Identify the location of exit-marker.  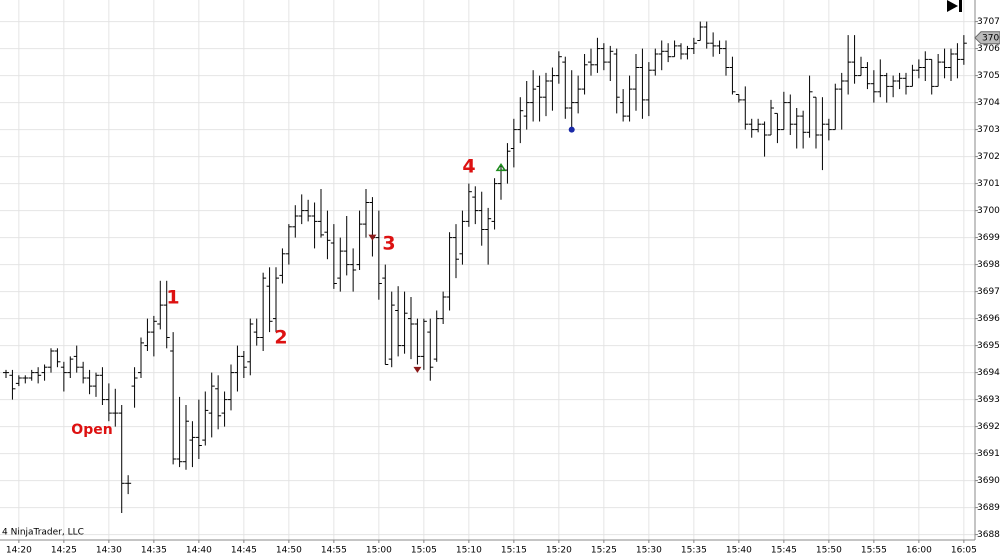
(571, 129).